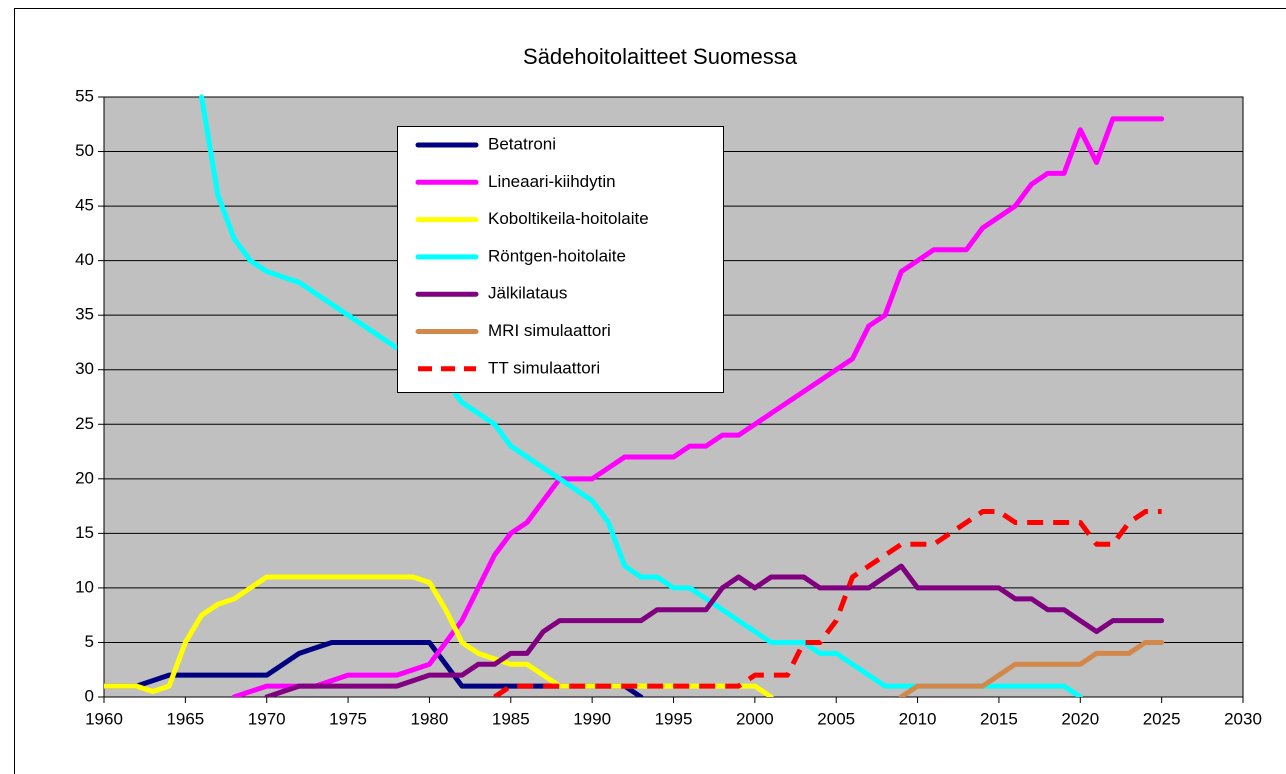  What do you see at coordinates (84, 532) in the screenshot?
I see `y-tick-label: 15` at bounding box center [84, 532].